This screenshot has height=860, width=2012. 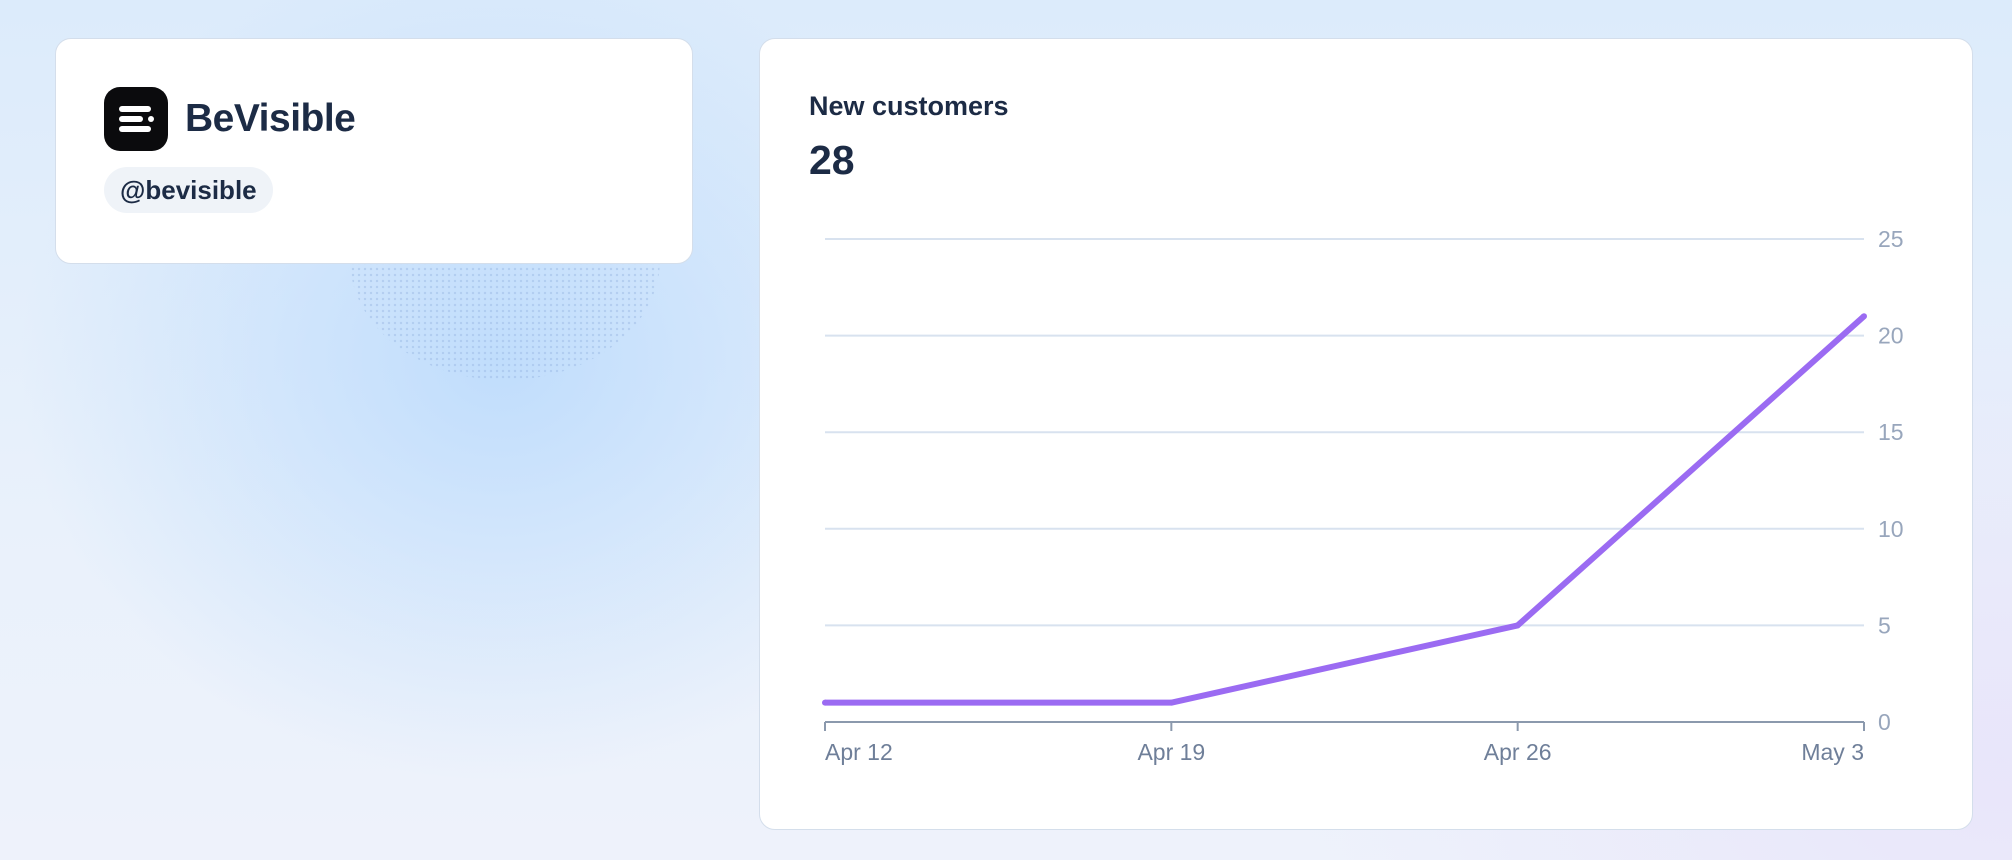 What do you see at coordinates (832, 160) in the screenshot?
I see `chart-total: 28` at bounding box center [832, 160].